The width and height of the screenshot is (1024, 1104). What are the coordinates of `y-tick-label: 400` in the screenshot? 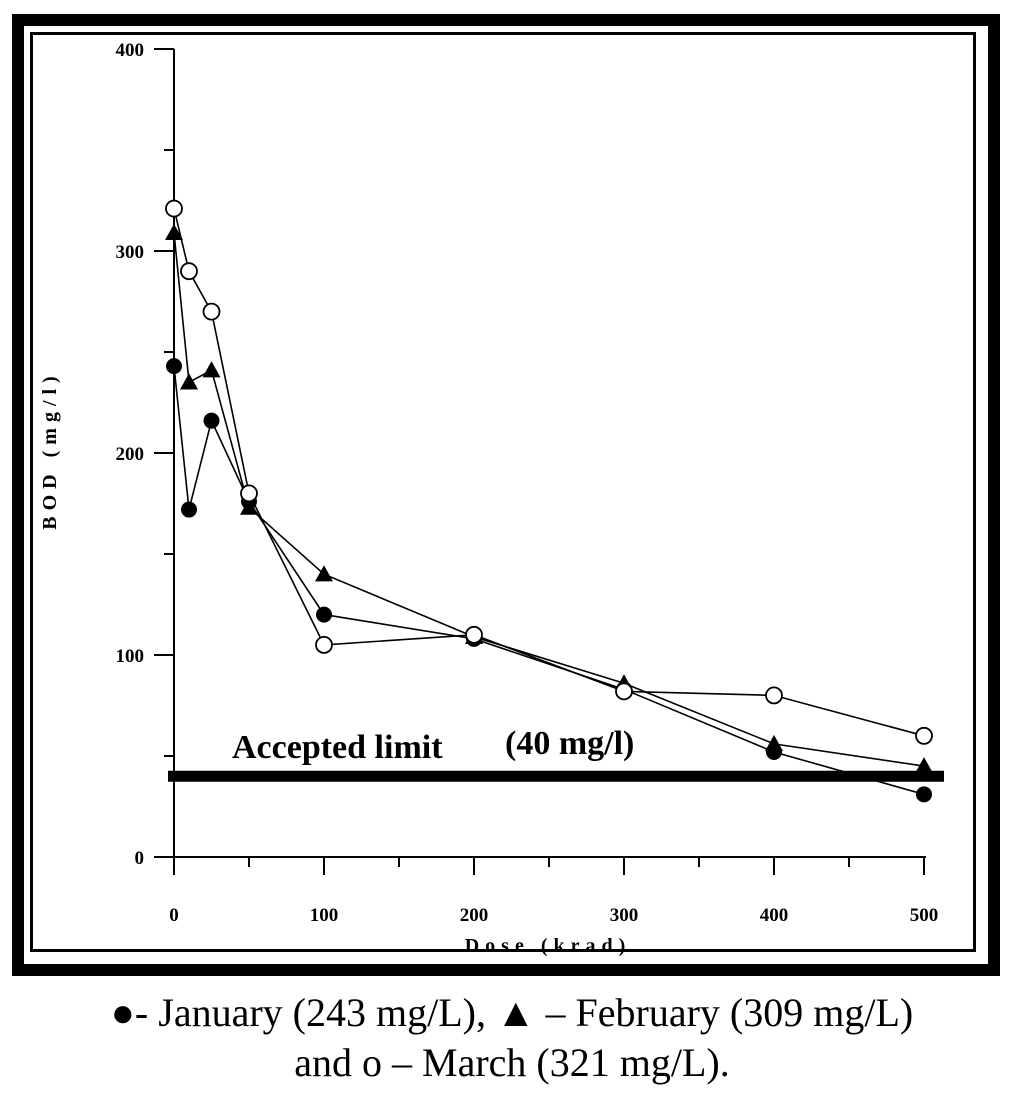 It's located at (130, 50).